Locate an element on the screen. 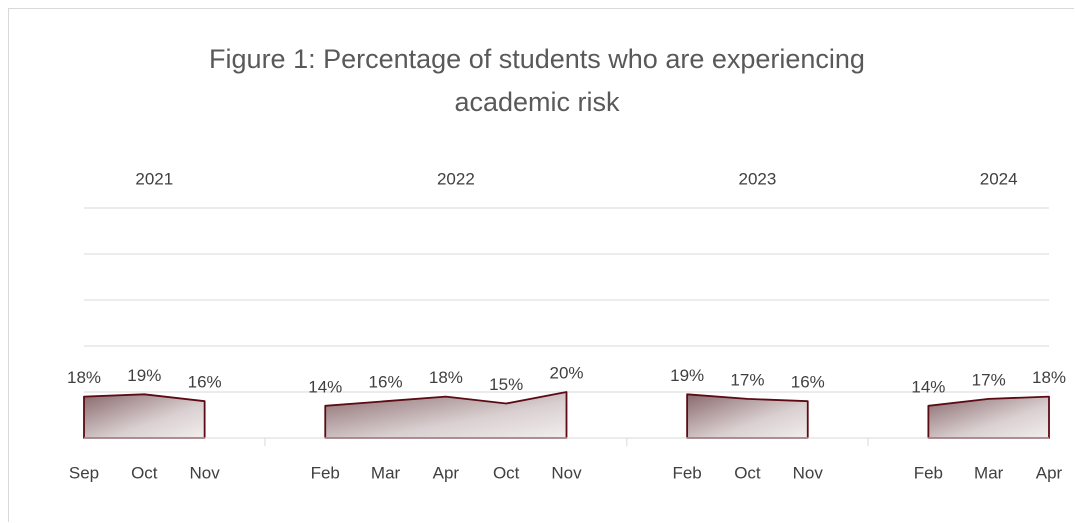 Image resolution: width=1075 pixels, height=523 pixels. data-label: 15% is located at coordinates (506, 384).